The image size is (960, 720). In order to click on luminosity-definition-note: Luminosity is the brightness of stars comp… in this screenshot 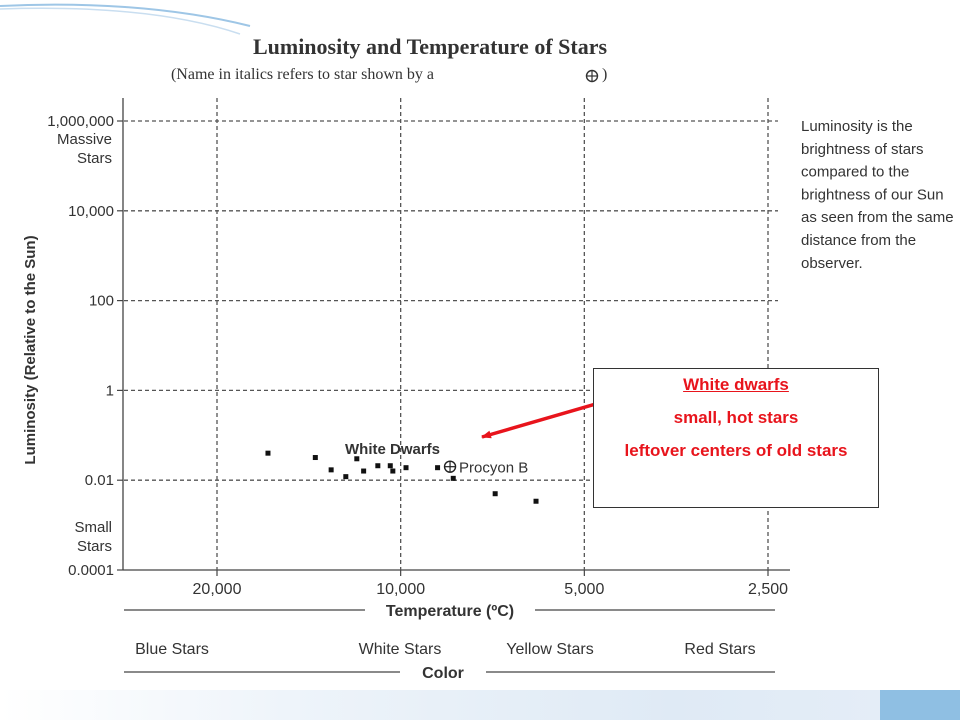, I will do `click(877, 195)`.